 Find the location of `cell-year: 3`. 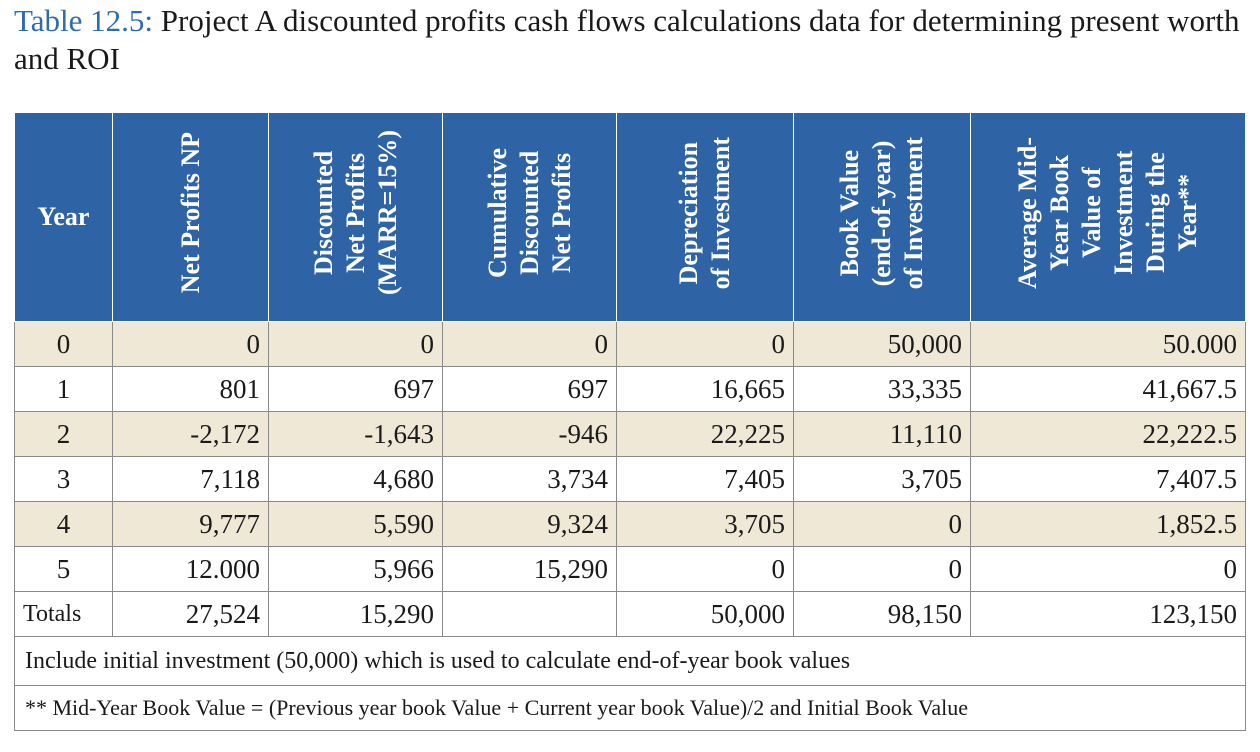

cell-year: 3 is located at coordinates (63, 479).